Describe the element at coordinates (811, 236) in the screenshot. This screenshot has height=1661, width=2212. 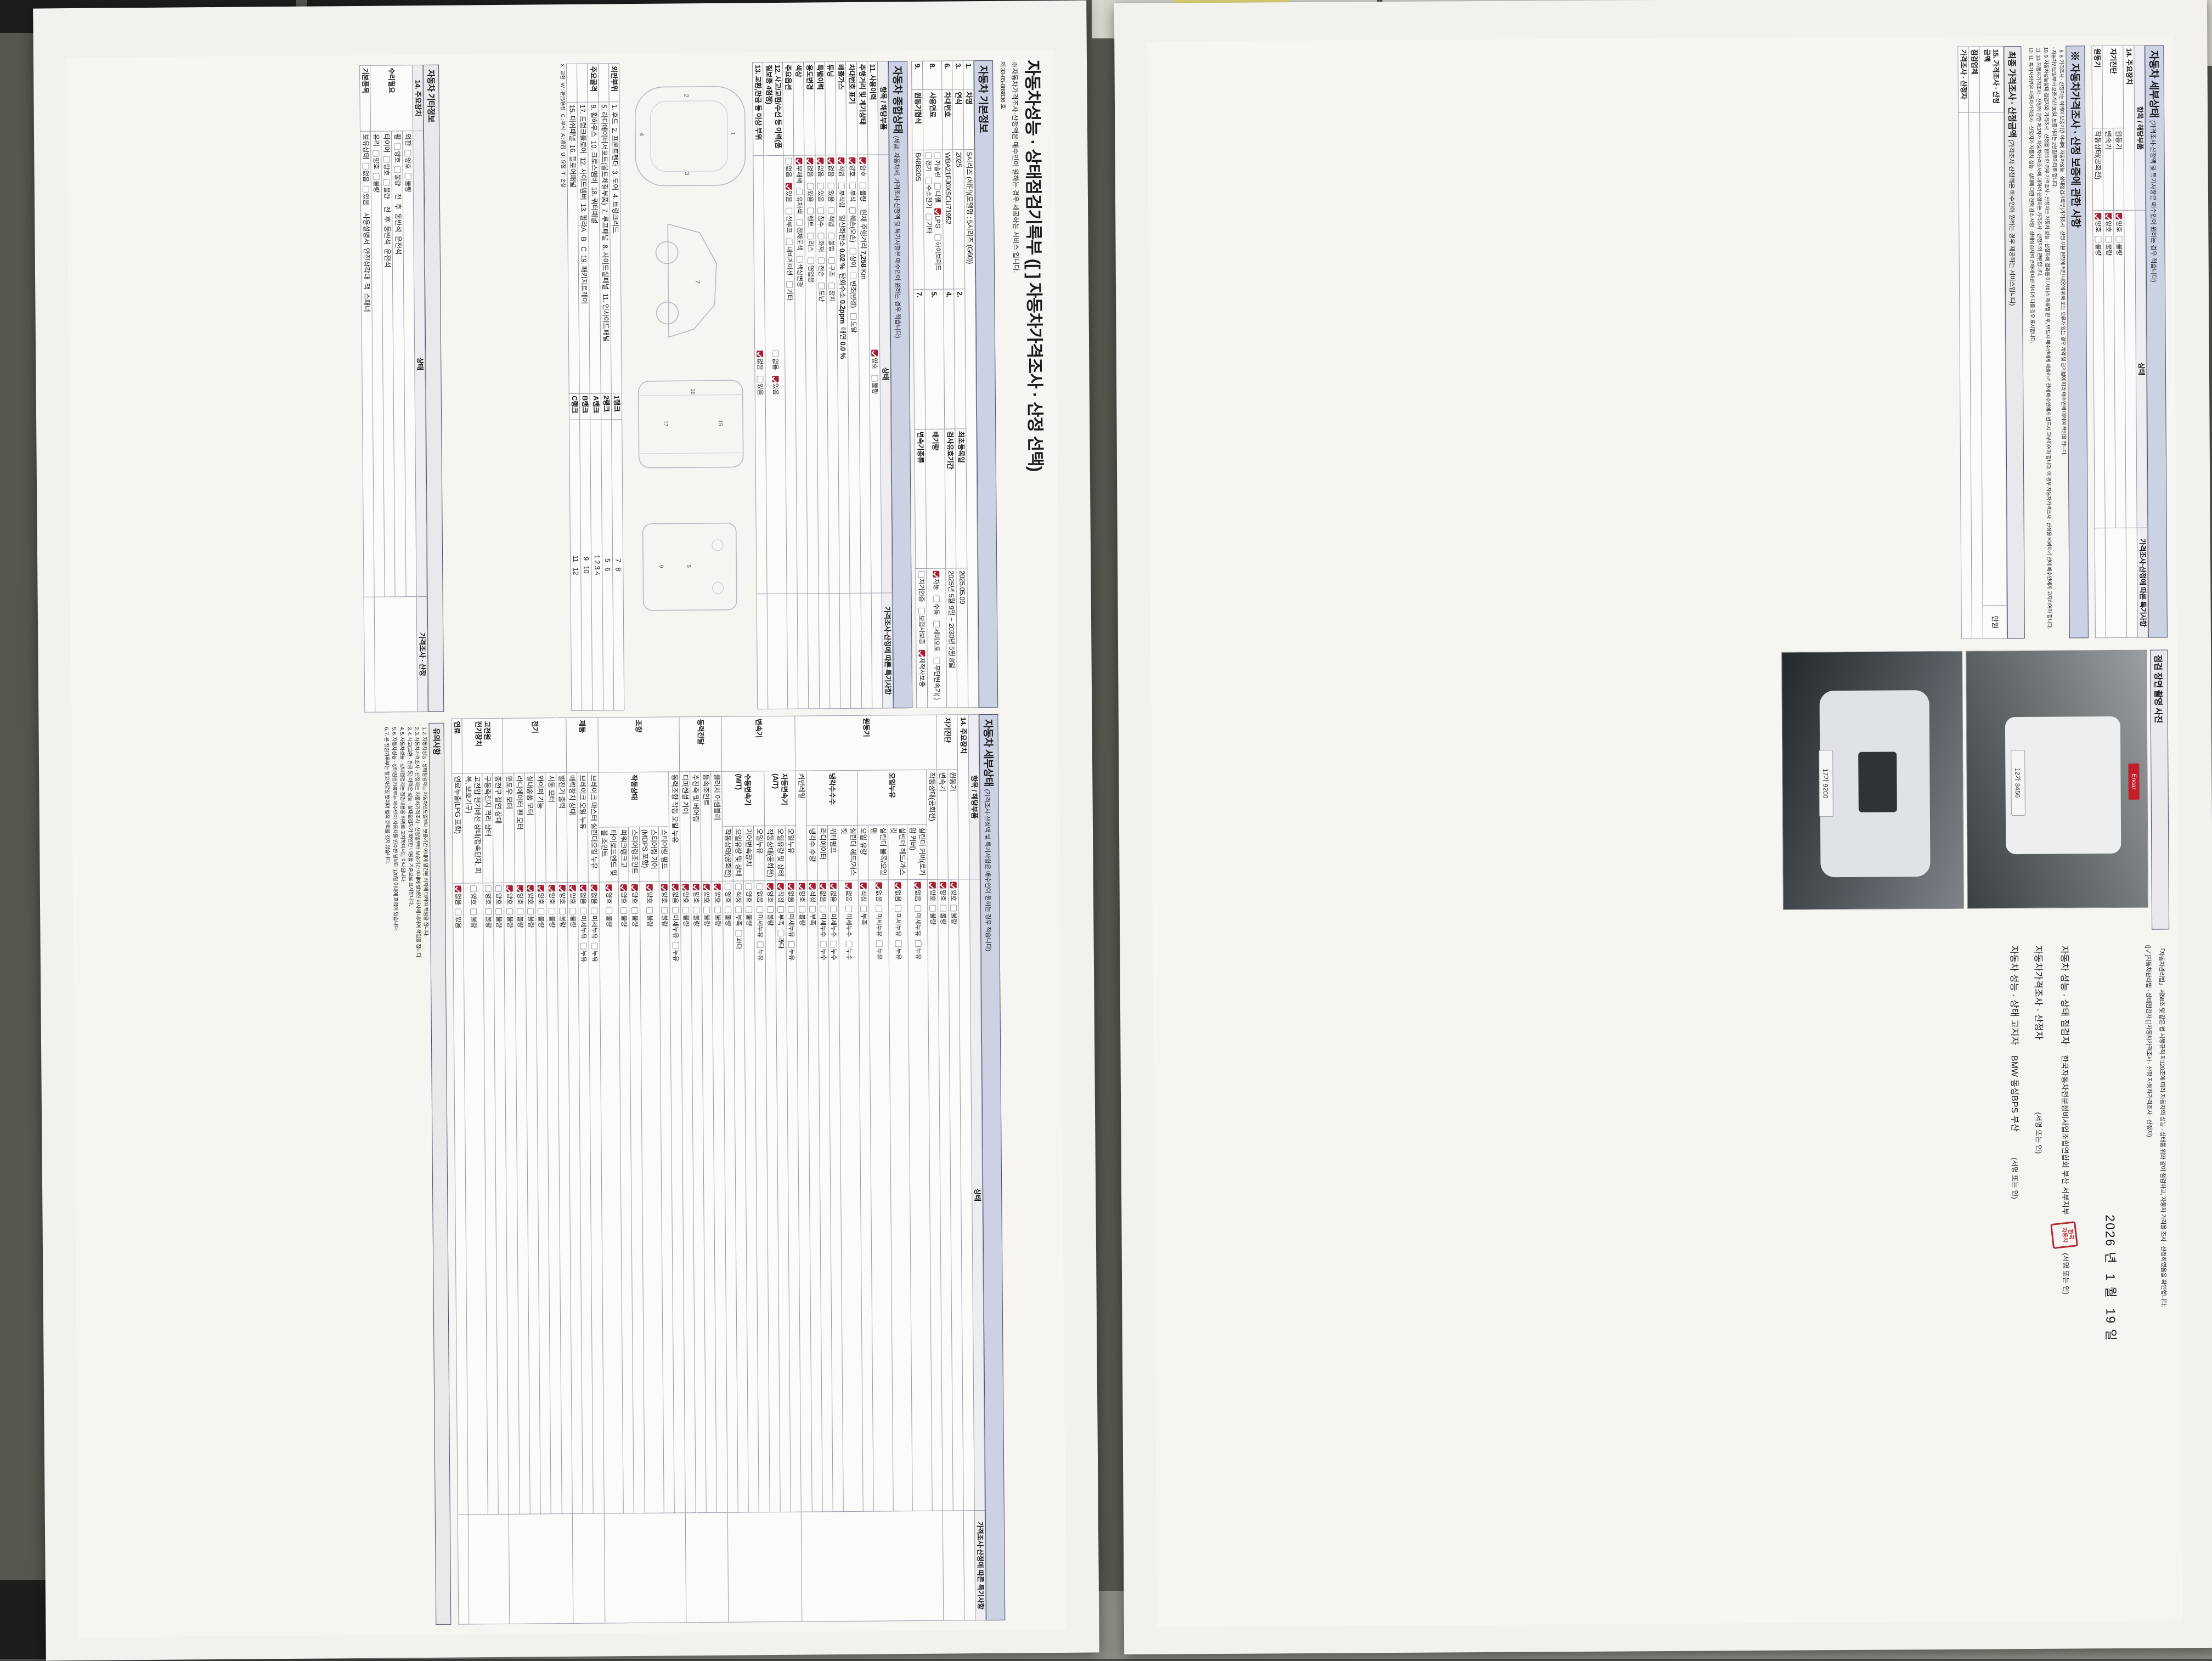
I see `checkbox-lease` at that location.